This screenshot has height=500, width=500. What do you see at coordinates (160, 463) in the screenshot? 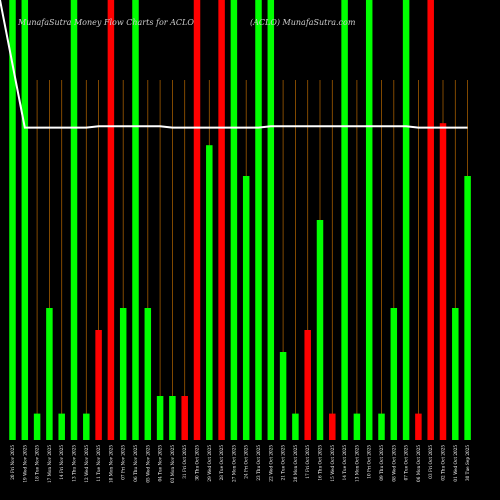
I see `x-tick-label: 04 Tue Nov 2025` at bounding box center [160, 463].